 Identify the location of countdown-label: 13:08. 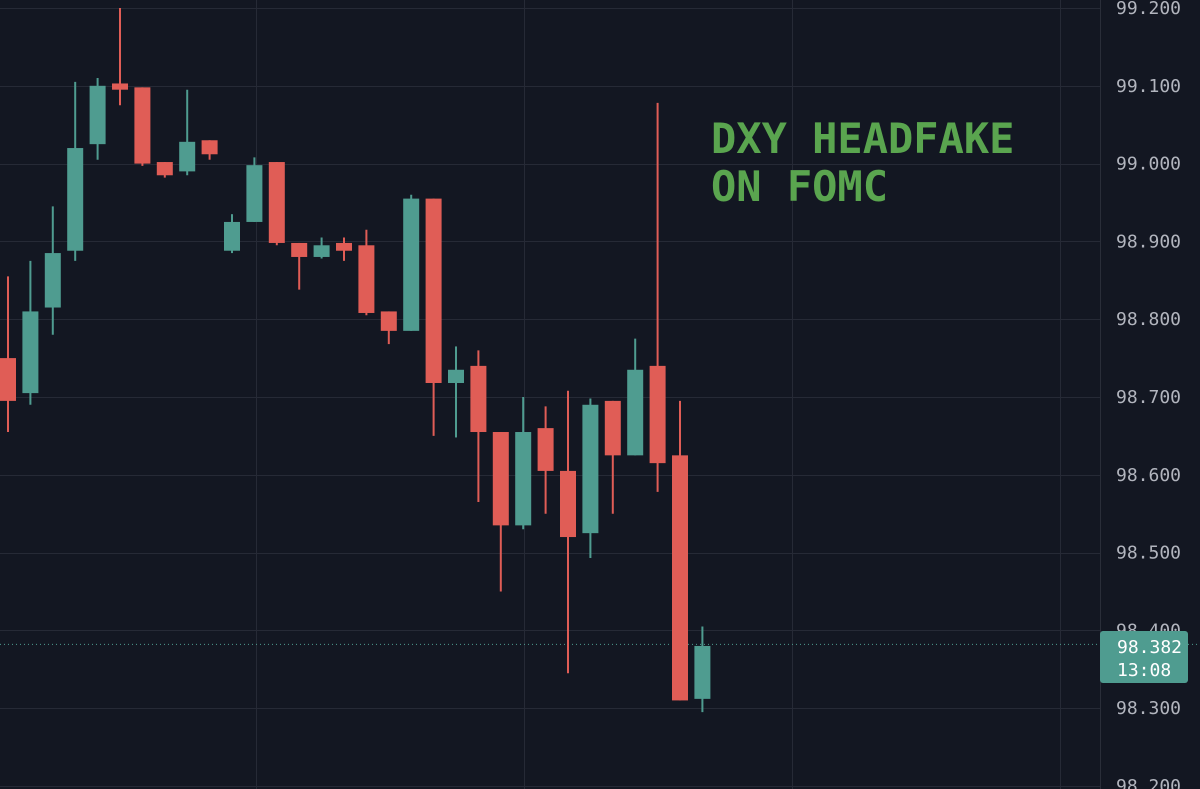
(1144, 670).